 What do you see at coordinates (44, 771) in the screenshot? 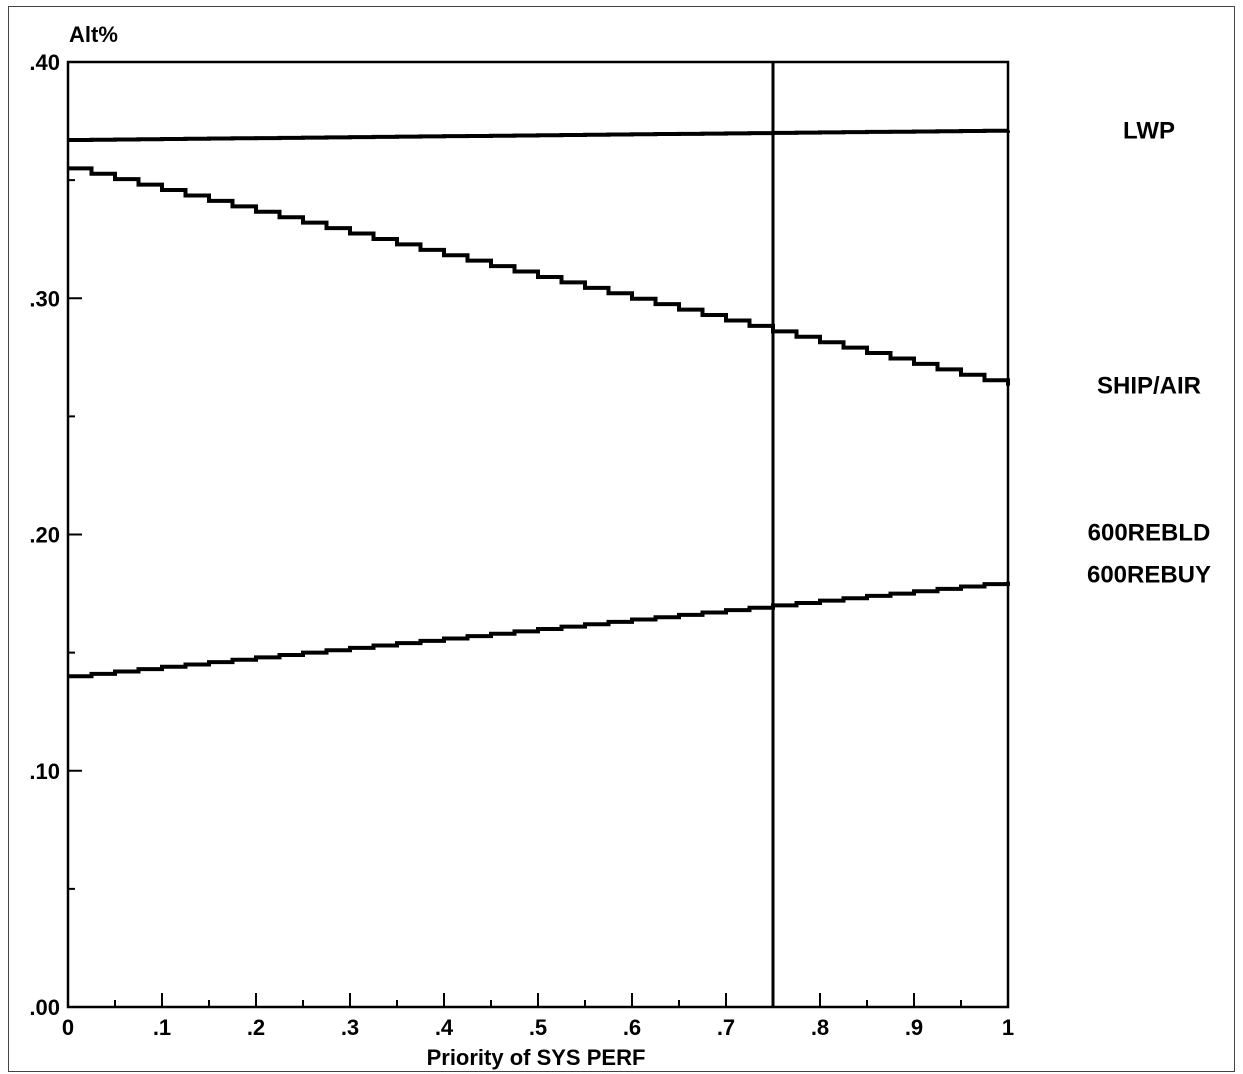
I see `y-tick-label: .10` at bounding box center [44, 771].